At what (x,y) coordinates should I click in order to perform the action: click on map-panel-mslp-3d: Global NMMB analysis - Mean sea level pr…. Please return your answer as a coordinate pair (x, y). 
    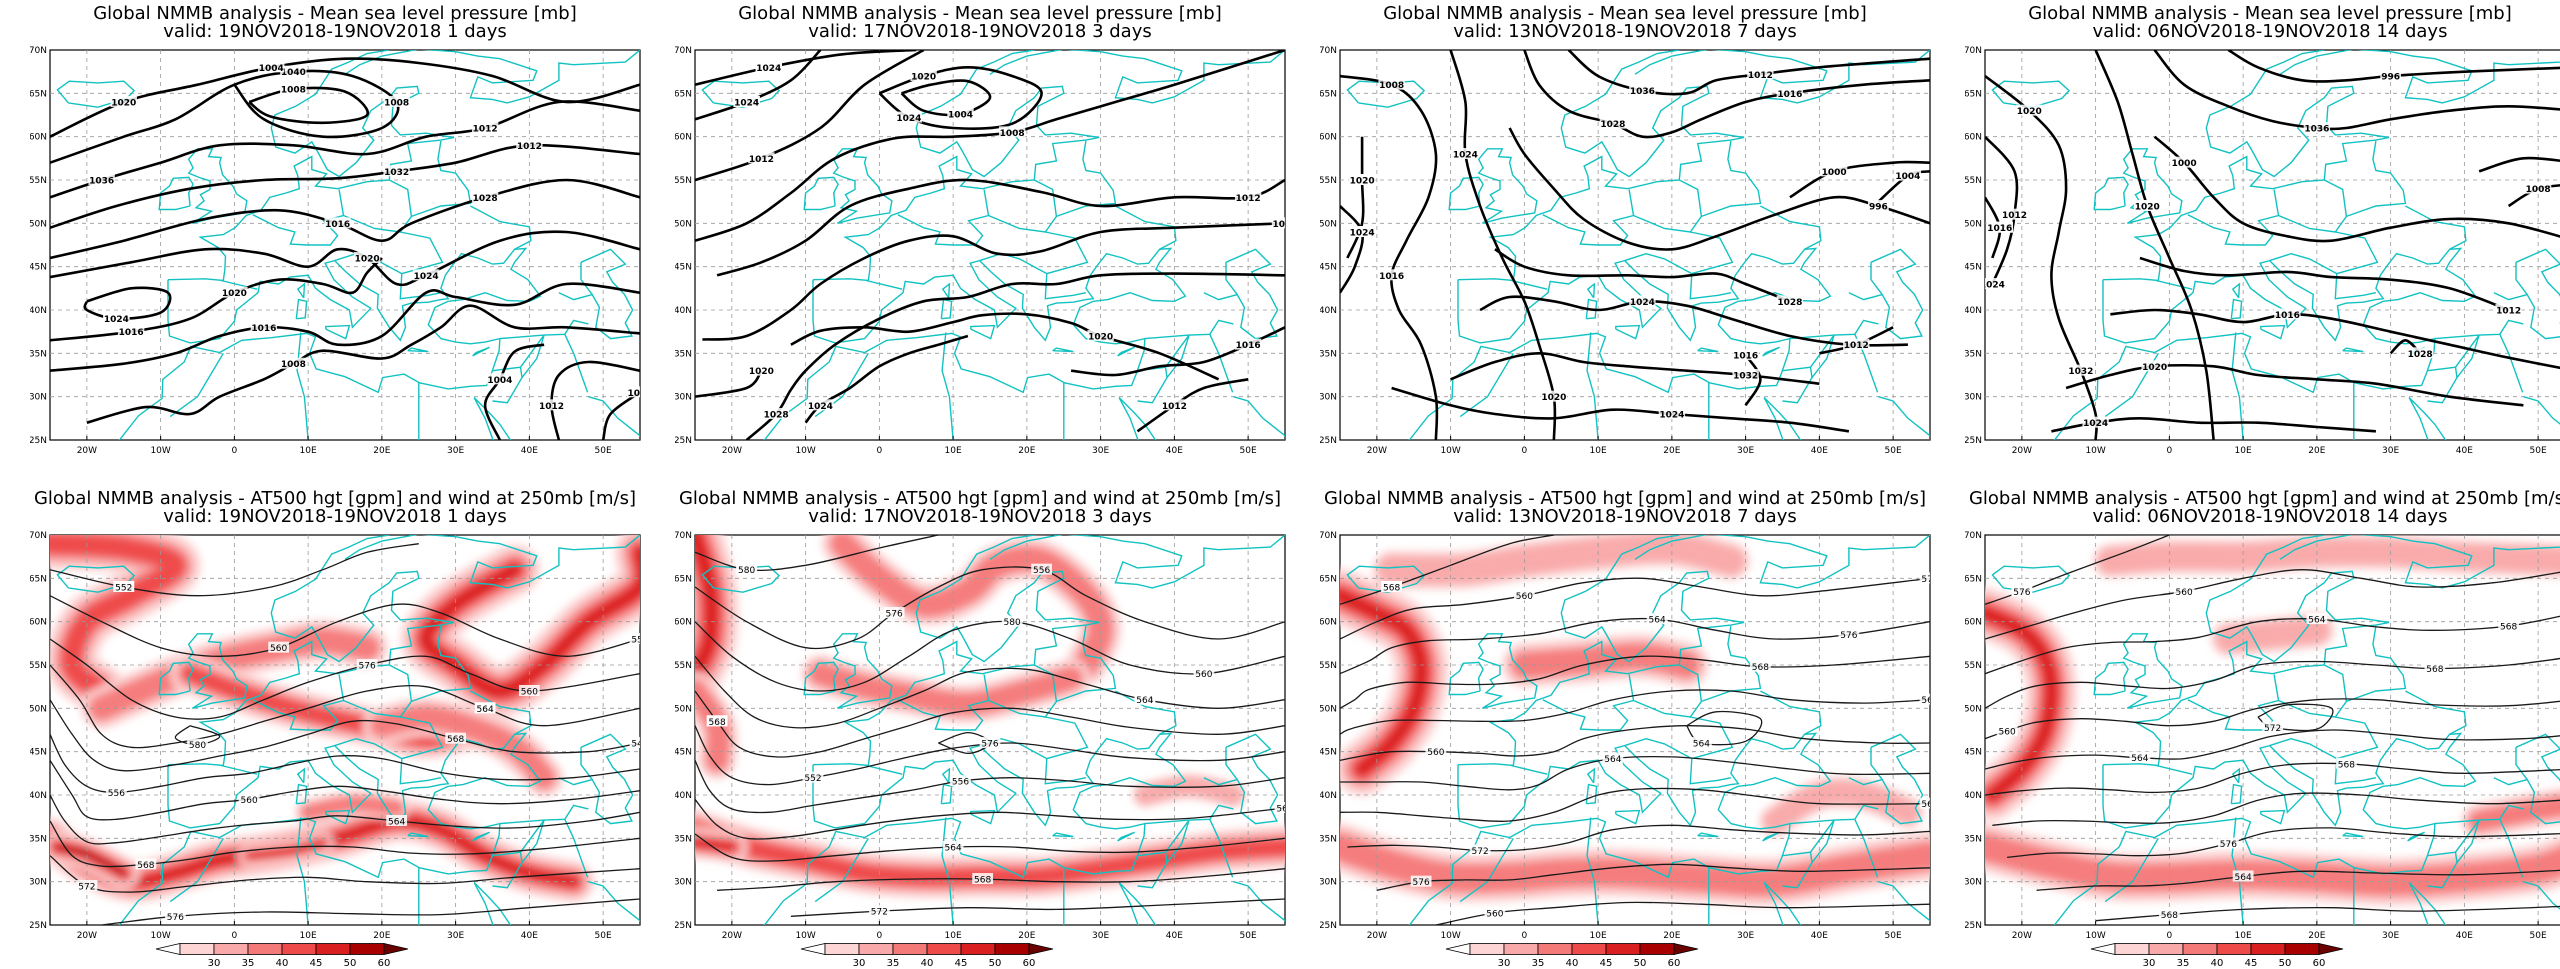
    Looking at the image, I should click on (985, 233).